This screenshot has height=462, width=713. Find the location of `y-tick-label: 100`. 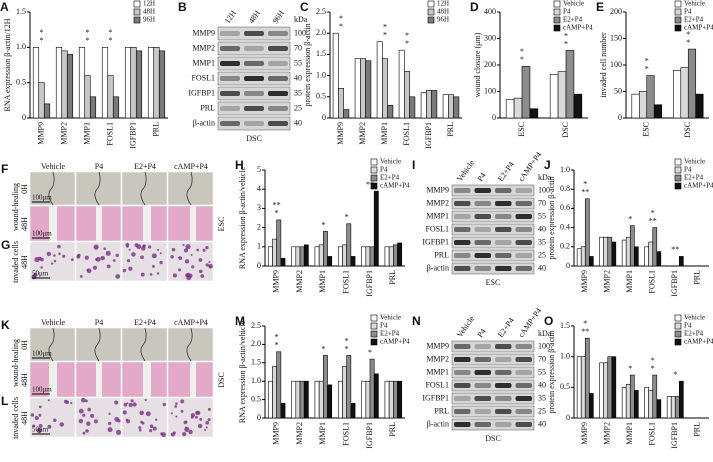

y-tick-label: 100 is located at coordinates (616, 64).